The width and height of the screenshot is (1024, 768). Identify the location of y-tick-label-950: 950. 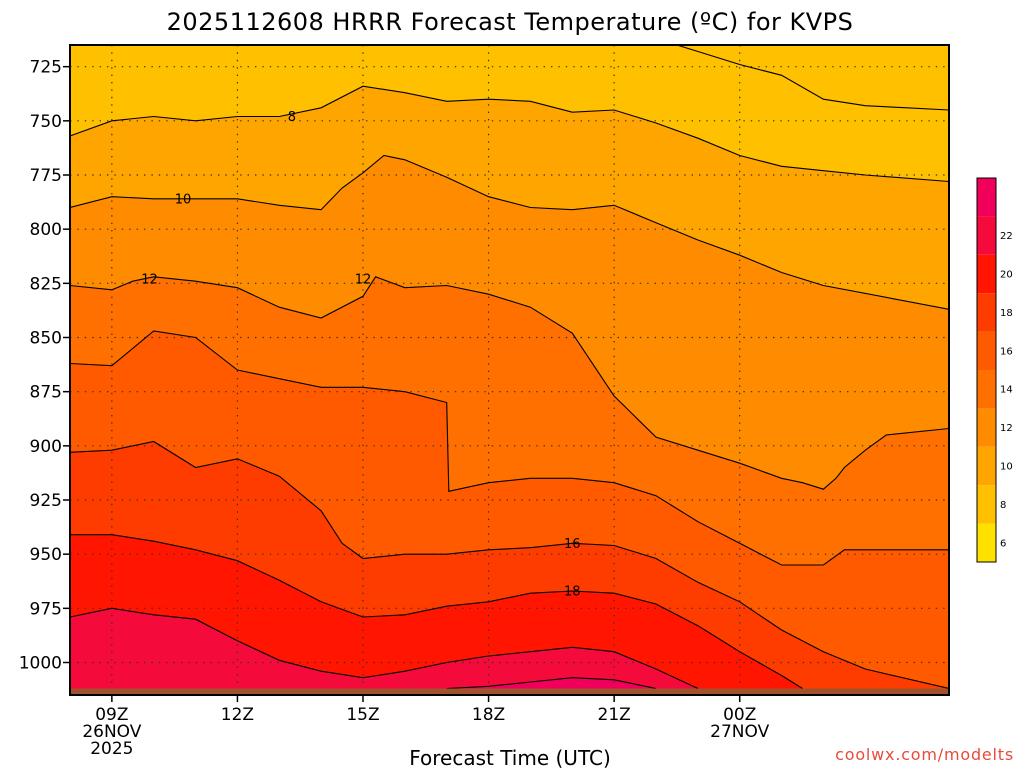
(46, 555).